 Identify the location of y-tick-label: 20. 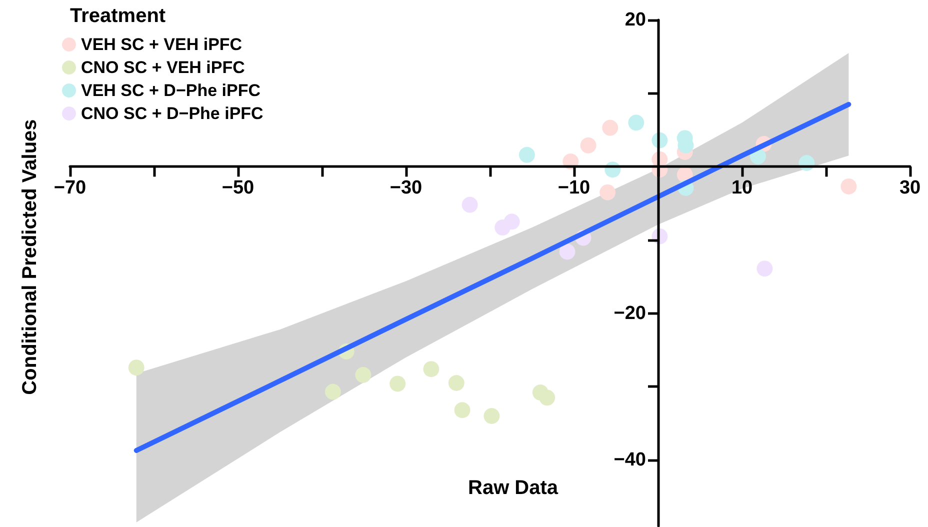
(635, 20).